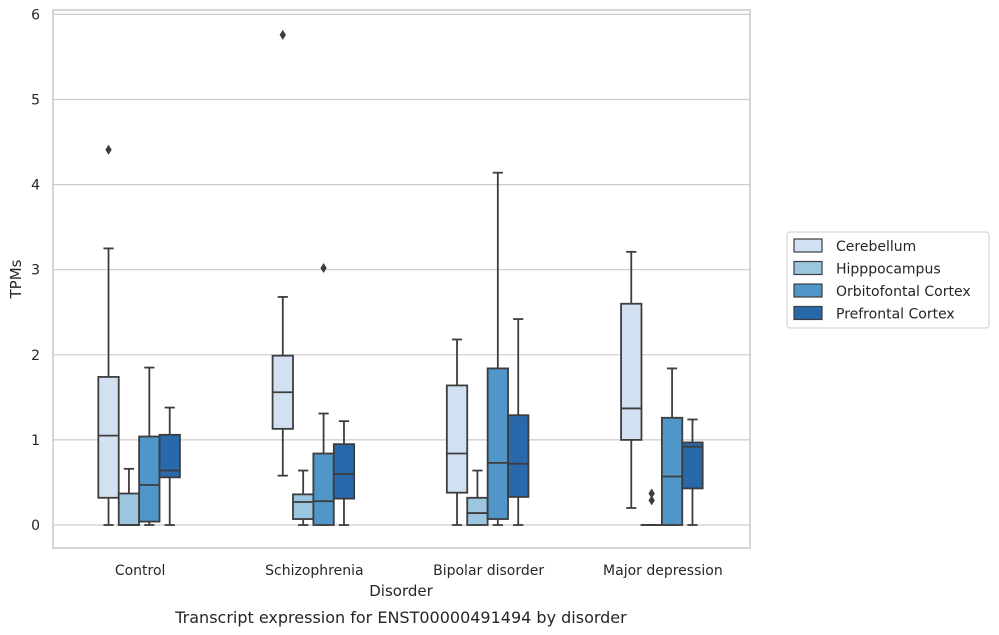 This screenshot has width=999, height=635. What do you see at coordinates (35, 441) in the screenshot?
I see `y-tick-label: 1` at bounding box center [35, 441].